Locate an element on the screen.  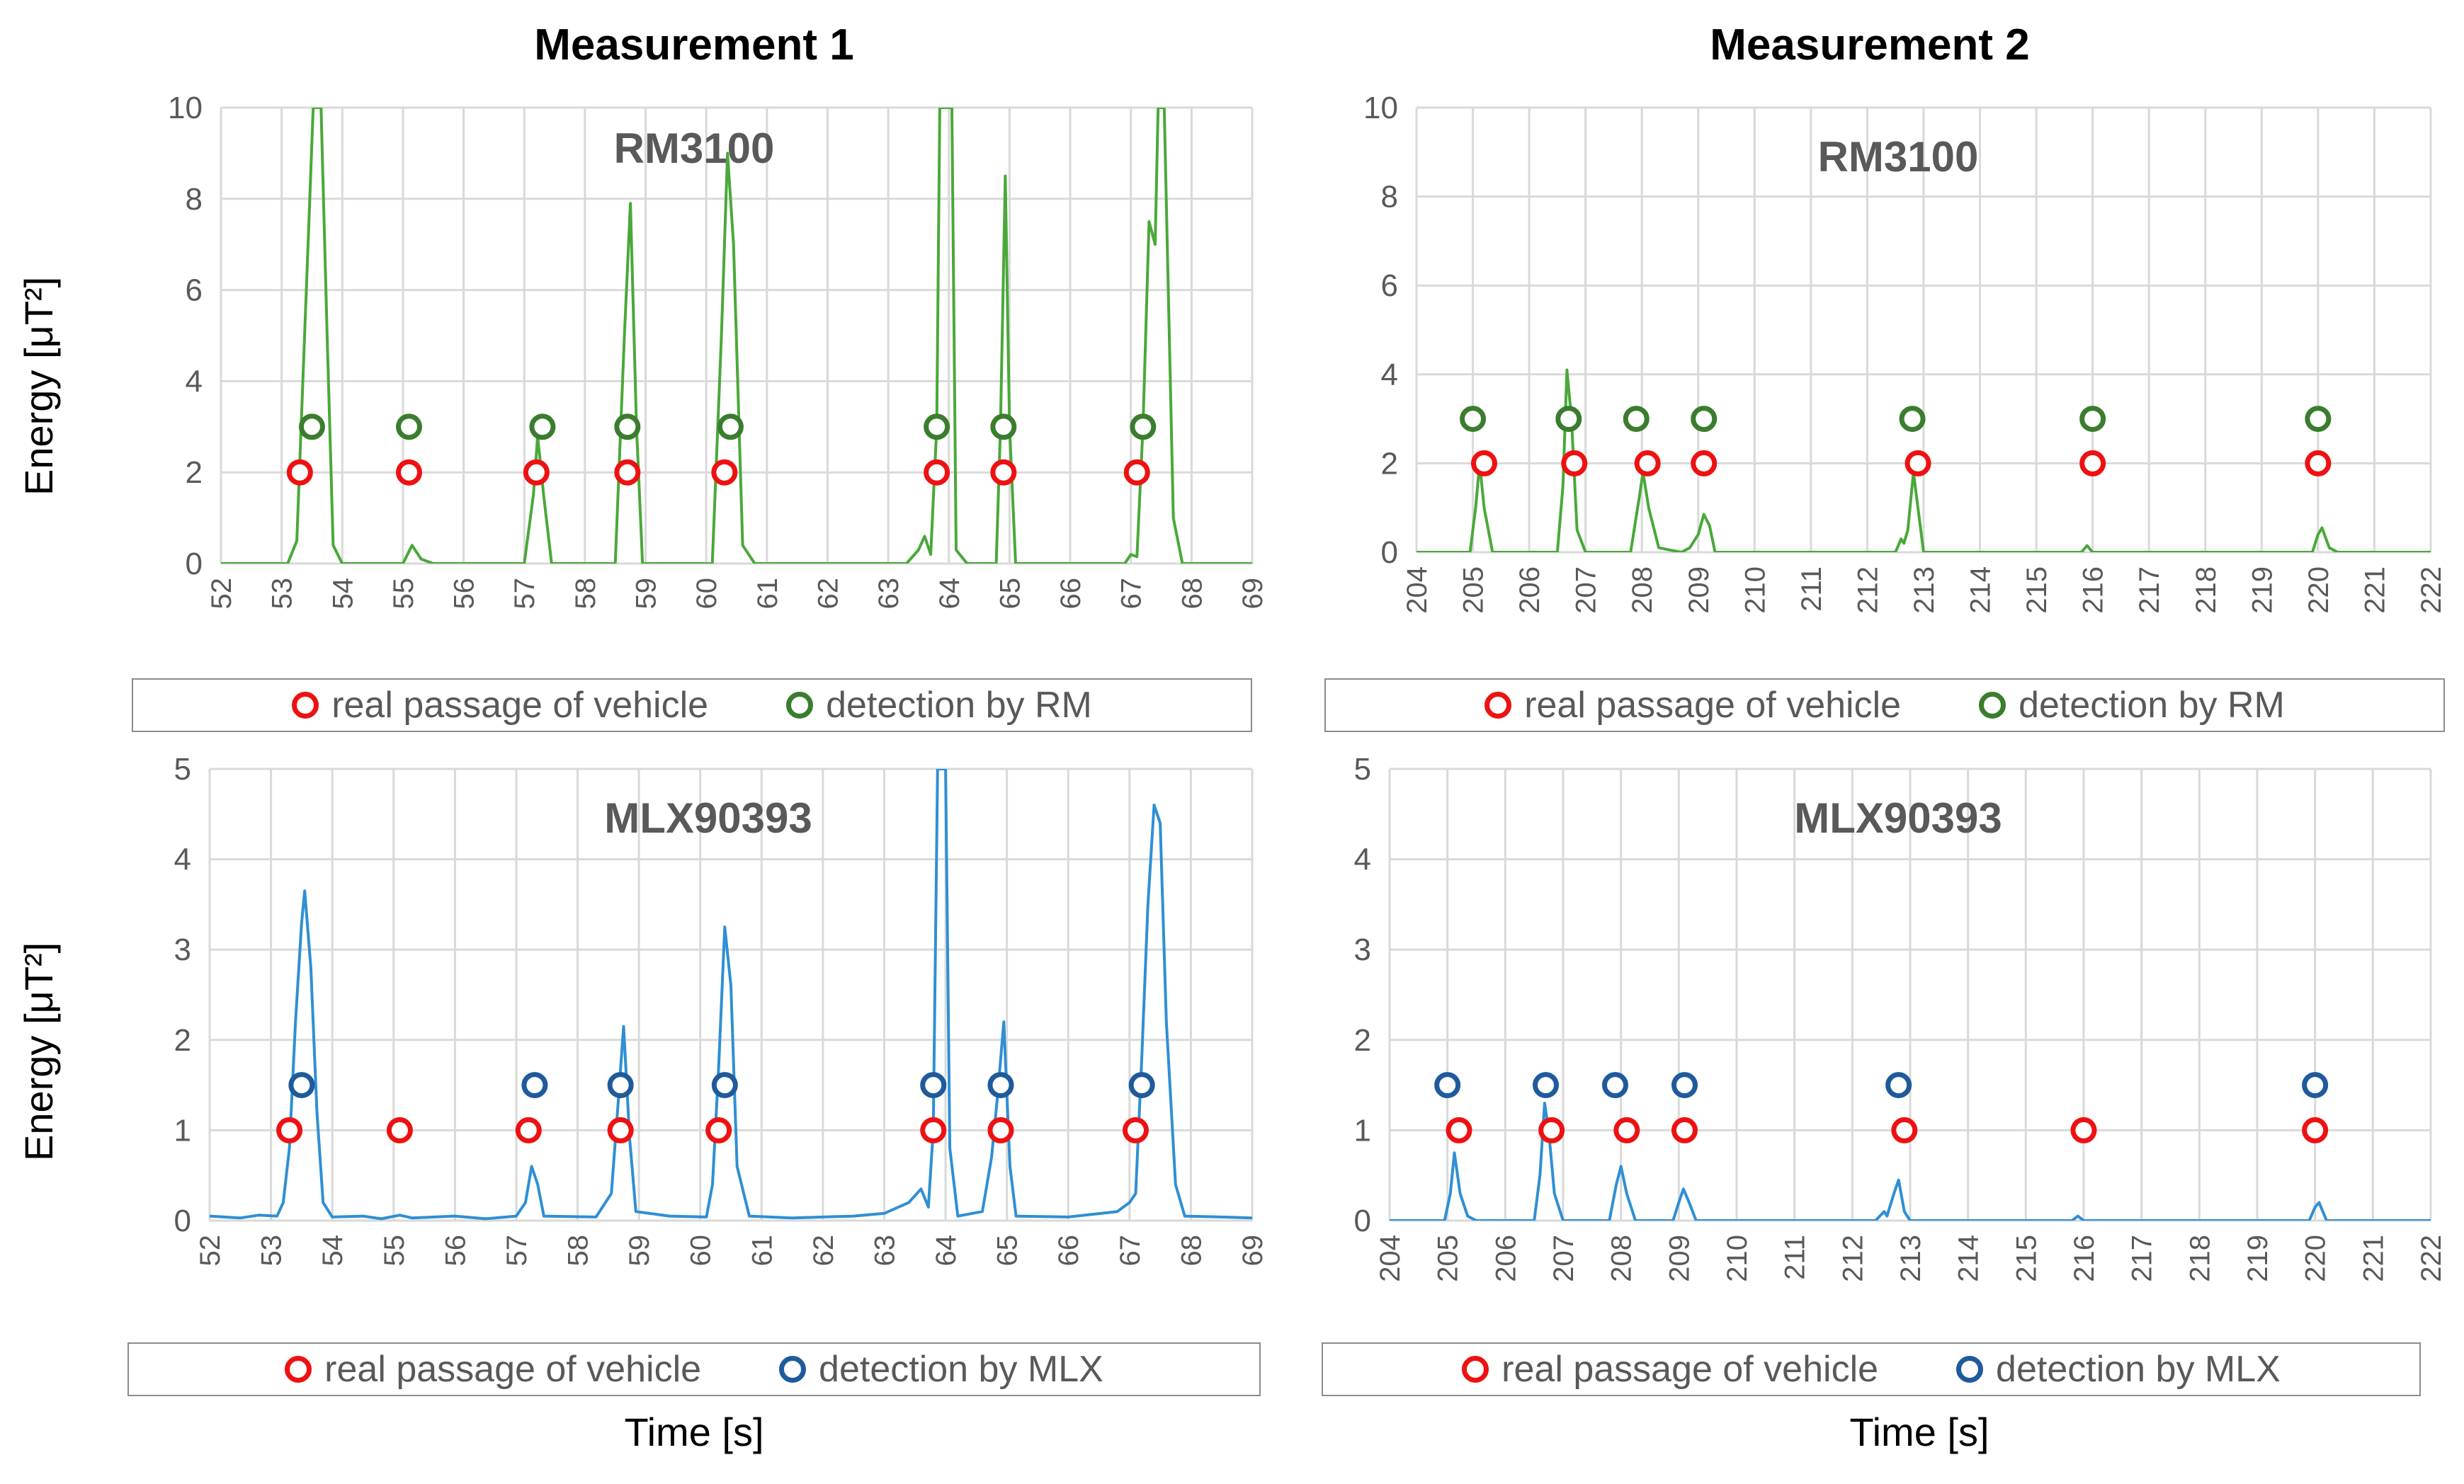
legend-m1-mlx: real passage of vehicle detection by MLX is located at coordinates (694, 1369).